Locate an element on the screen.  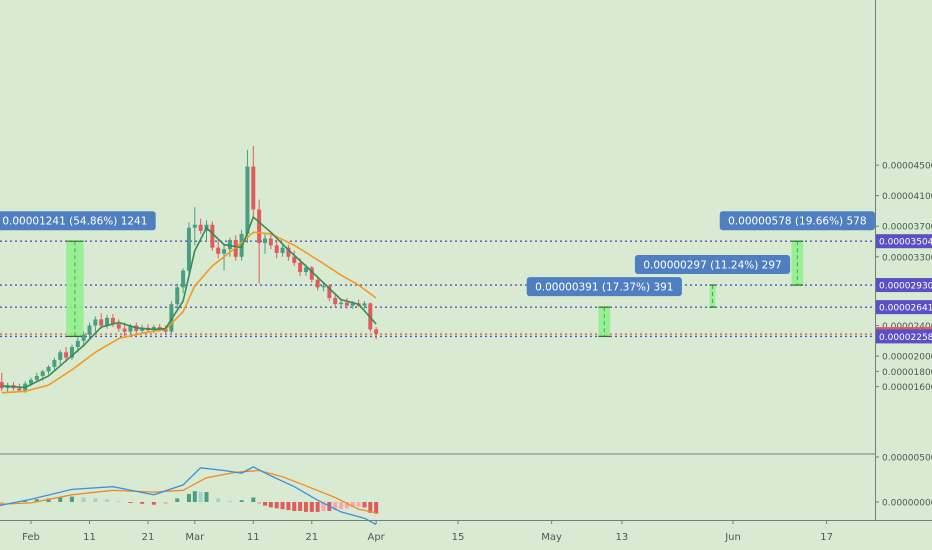
measurement-boxes is located at coordinates (435, 288).